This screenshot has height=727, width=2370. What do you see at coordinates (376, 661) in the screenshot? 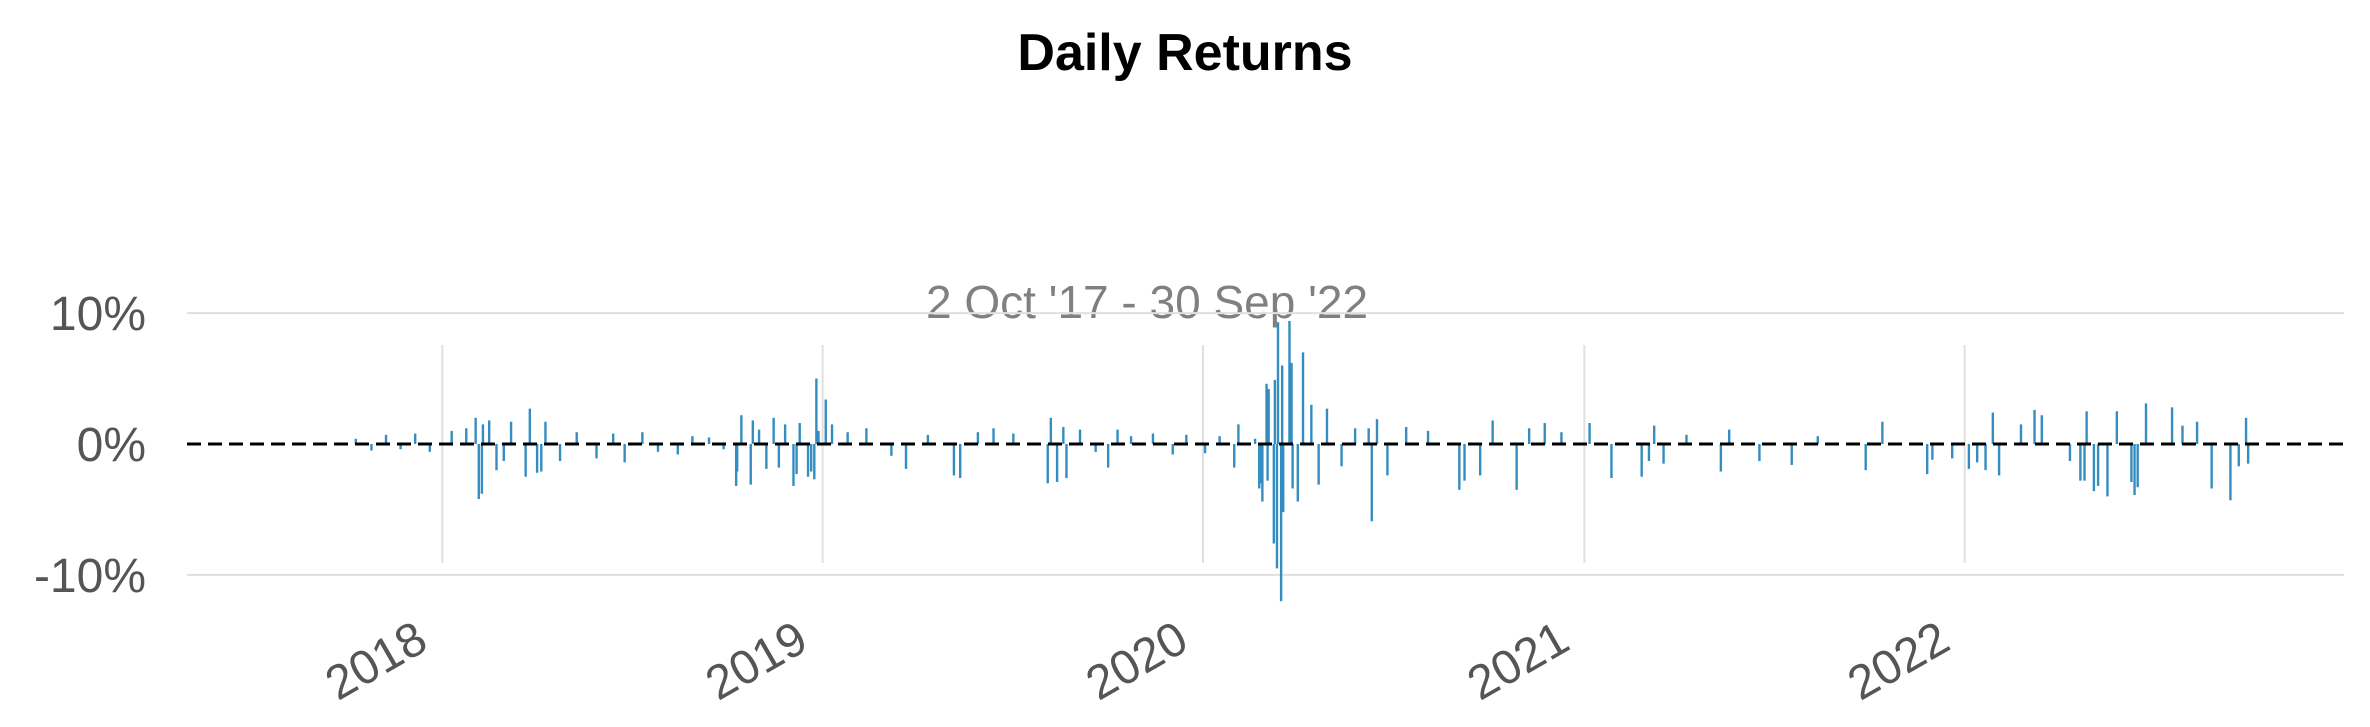
I see `x-tick-label: 2018` at bounding box center [376, 661].